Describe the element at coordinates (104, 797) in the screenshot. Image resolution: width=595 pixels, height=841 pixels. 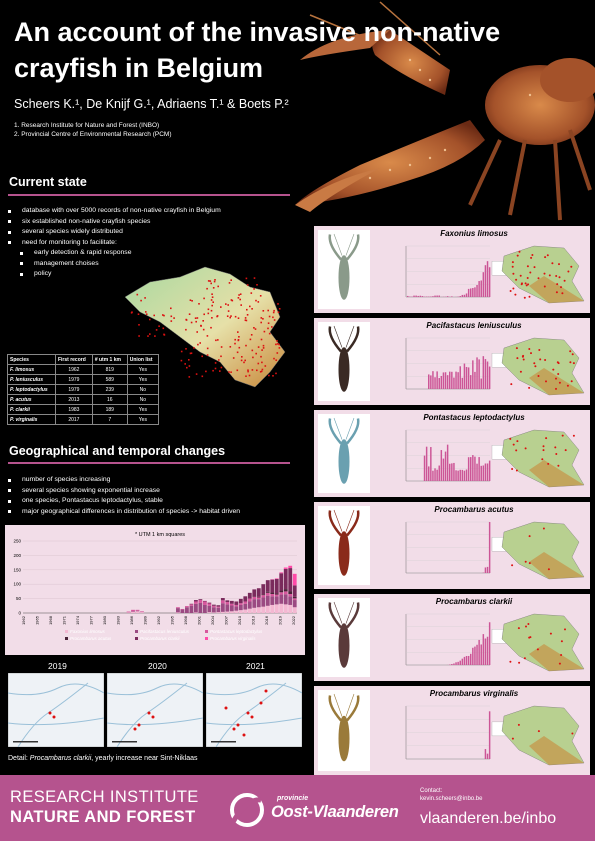
I see `institute-name-line1: RESEARCH INSTITUTE` at that location.